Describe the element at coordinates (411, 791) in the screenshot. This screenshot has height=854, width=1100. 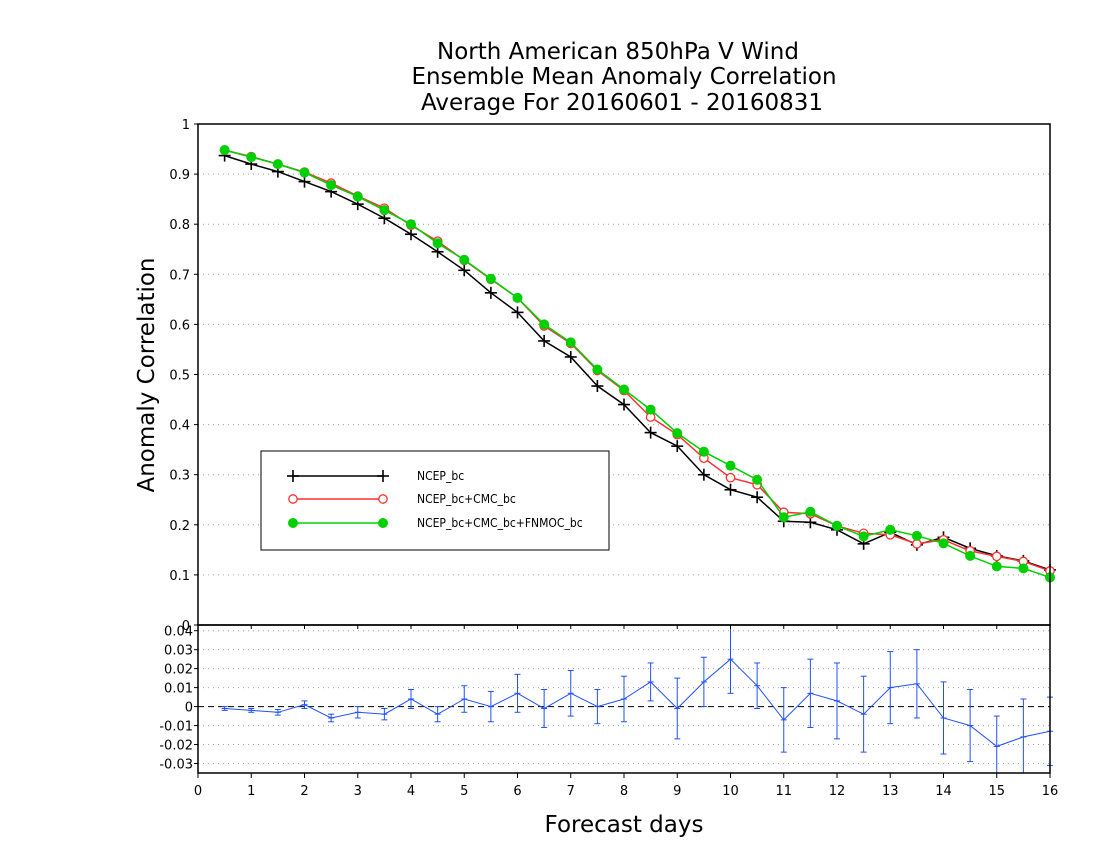
I see `x-tick-label: 4` at that location.